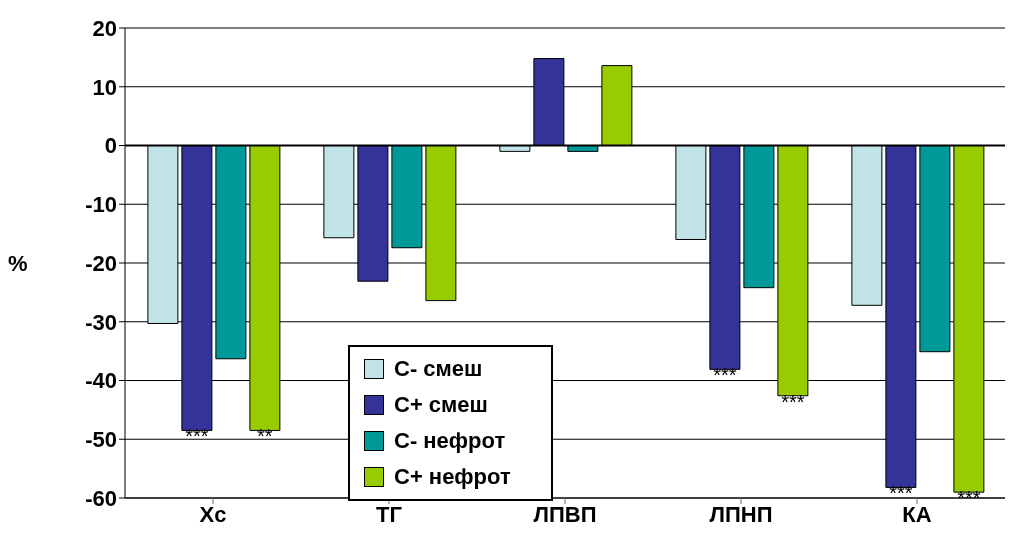 The height and width of the screenshot is (549, 1013). What do you see at coordinates (104, 28) in the screenshot?
I see `y-tick-label: 20` at bounding box center [104, 28].